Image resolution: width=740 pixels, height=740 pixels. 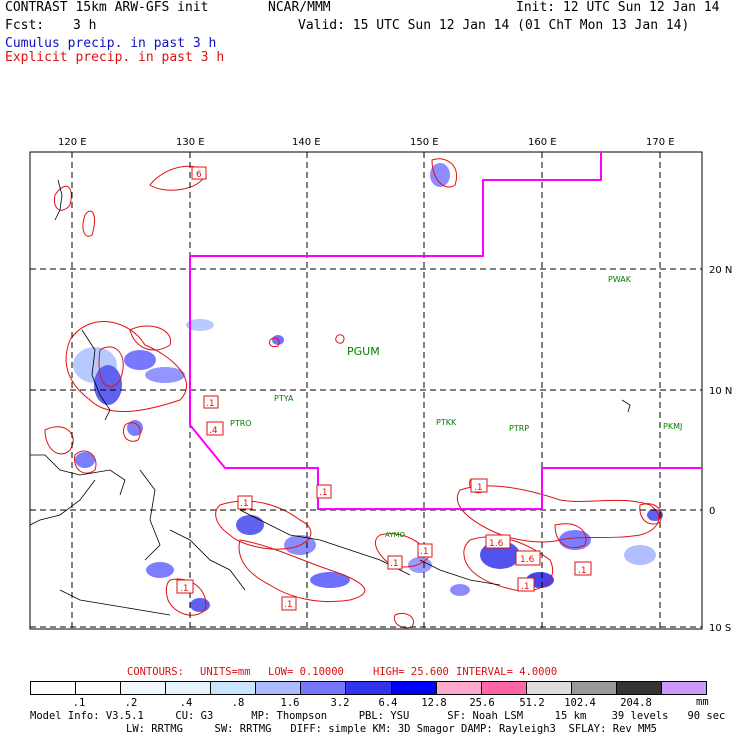 I want to click on contours-interval: INTERVAL= 4.0000, so click(x=507, y=672).